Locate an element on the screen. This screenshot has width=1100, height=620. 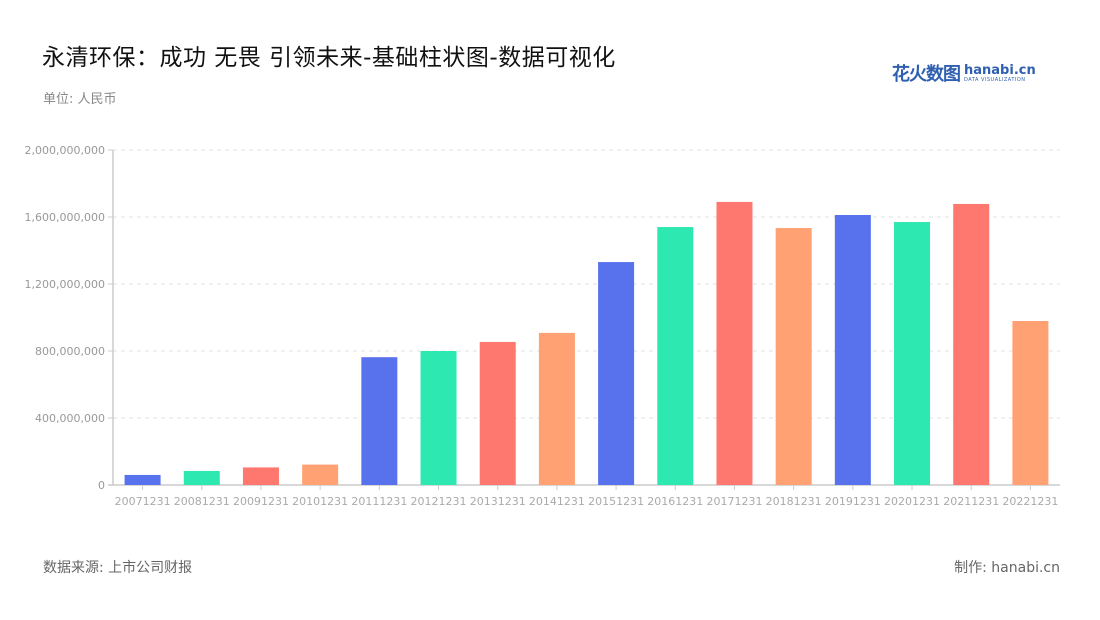
x-tick-label: 20131231 is located at coordinates (498, 501).